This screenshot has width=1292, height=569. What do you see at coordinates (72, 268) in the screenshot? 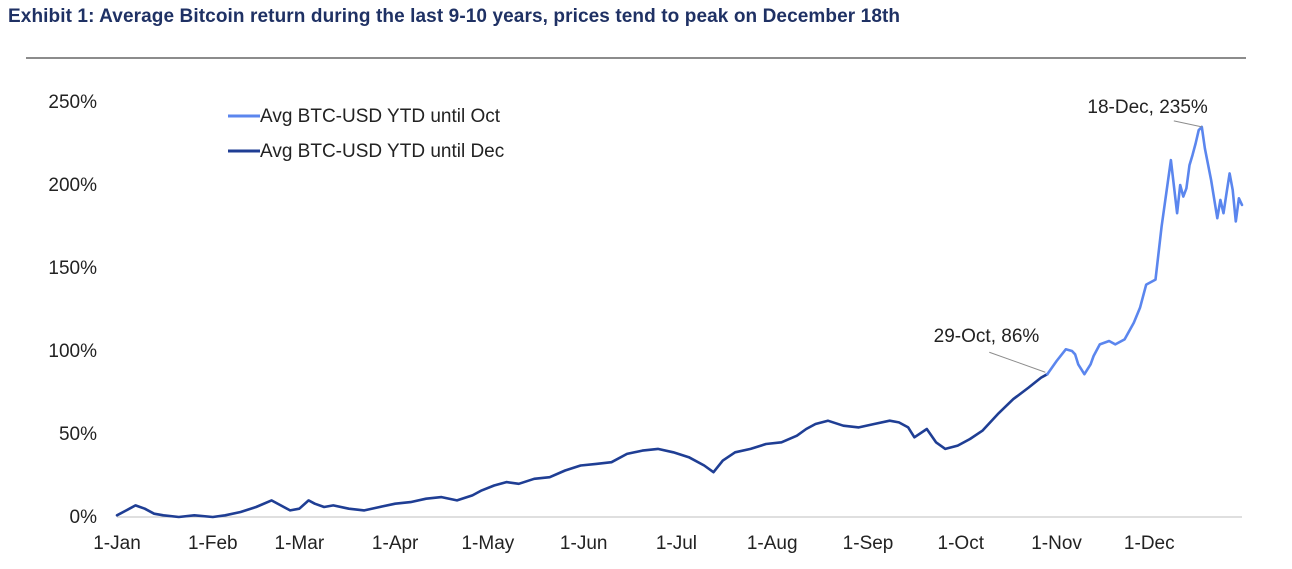
I see `y-tick-label: 150%` at bounding box center [72, 268].